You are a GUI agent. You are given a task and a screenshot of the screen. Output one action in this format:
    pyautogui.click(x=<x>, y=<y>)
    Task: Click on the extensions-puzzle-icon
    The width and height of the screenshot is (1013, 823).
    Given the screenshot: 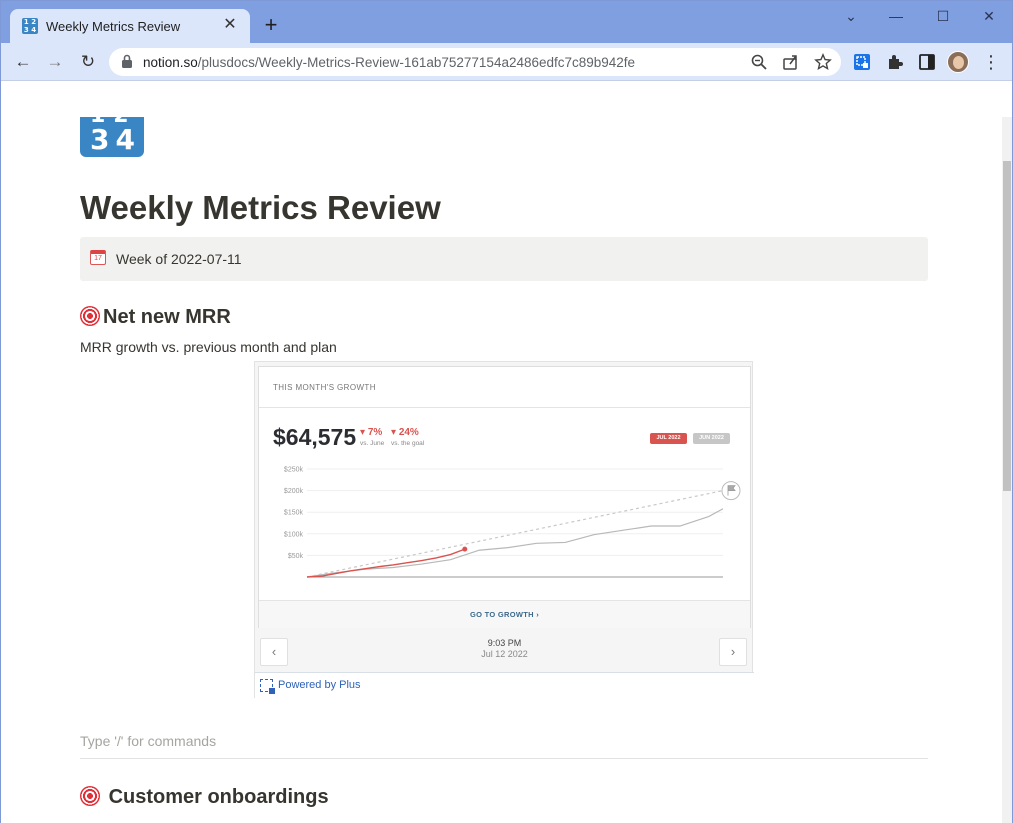 What is the action you would take?
    pyautogui.click(x=895, y=62)
    